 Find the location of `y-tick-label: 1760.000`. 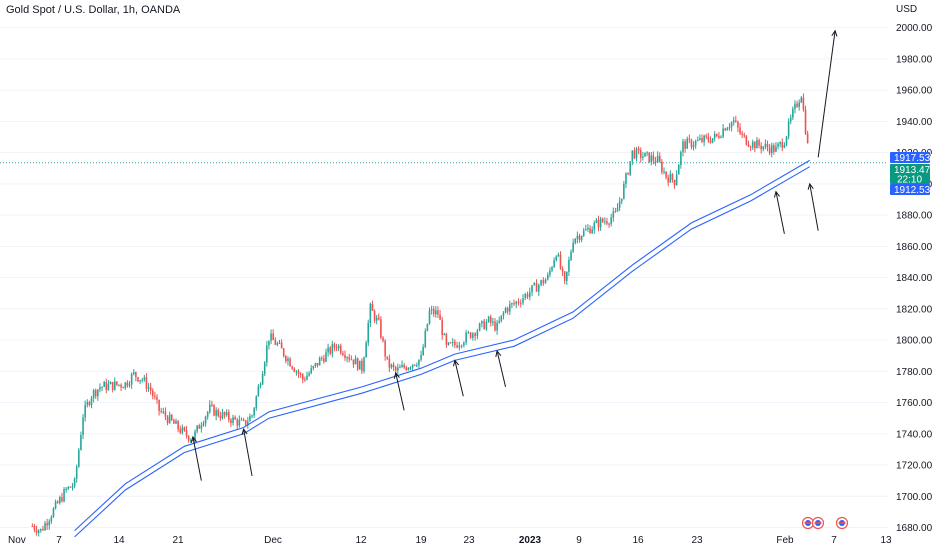

y-tick-label: 1760.000 is located at coordinates (914, 403).